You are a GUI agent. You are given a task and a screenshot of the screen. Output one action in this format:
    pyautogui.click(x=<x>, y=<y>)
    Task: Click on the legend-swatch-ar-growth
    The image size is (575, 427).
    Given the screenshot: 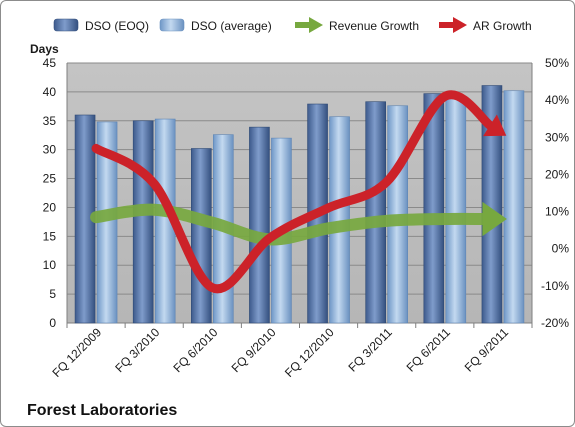 What is the action you would take?
    pyautogui.click(x=453, y=25)
    